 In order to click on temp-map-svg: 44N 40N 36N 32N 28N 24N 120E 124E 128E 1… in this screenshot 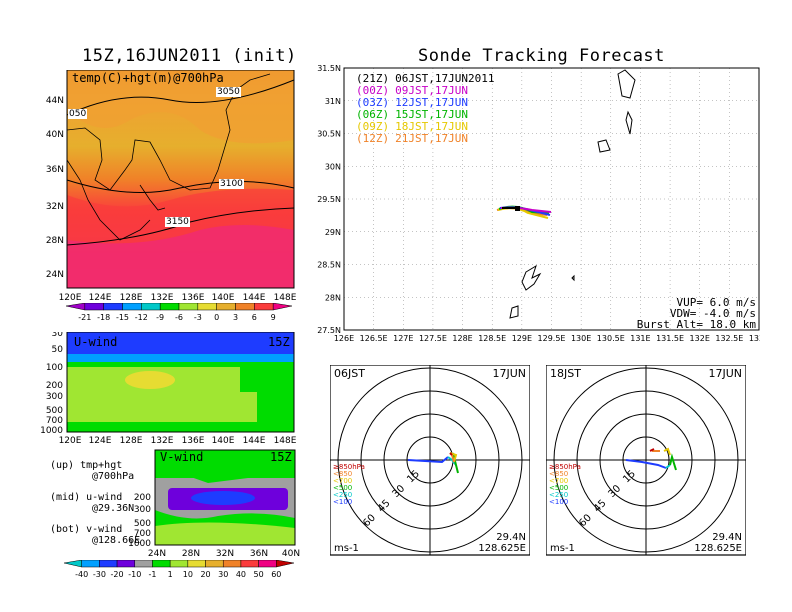, I will do `click(171, 186)`.